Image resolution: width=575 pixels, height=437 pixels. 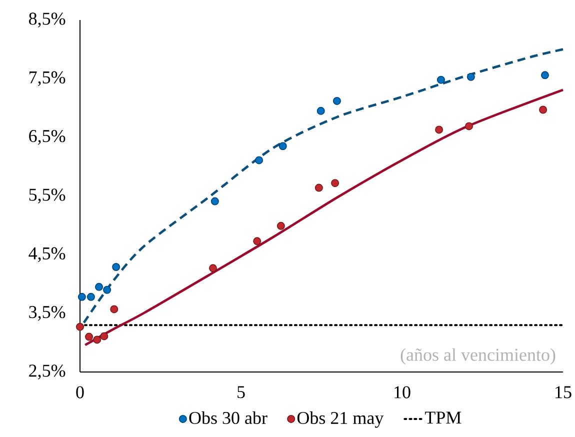 What do you see at coordinates (443, 418) in the screenshot?
I see `legend-label: TPM` at bounding box center [443, 418].